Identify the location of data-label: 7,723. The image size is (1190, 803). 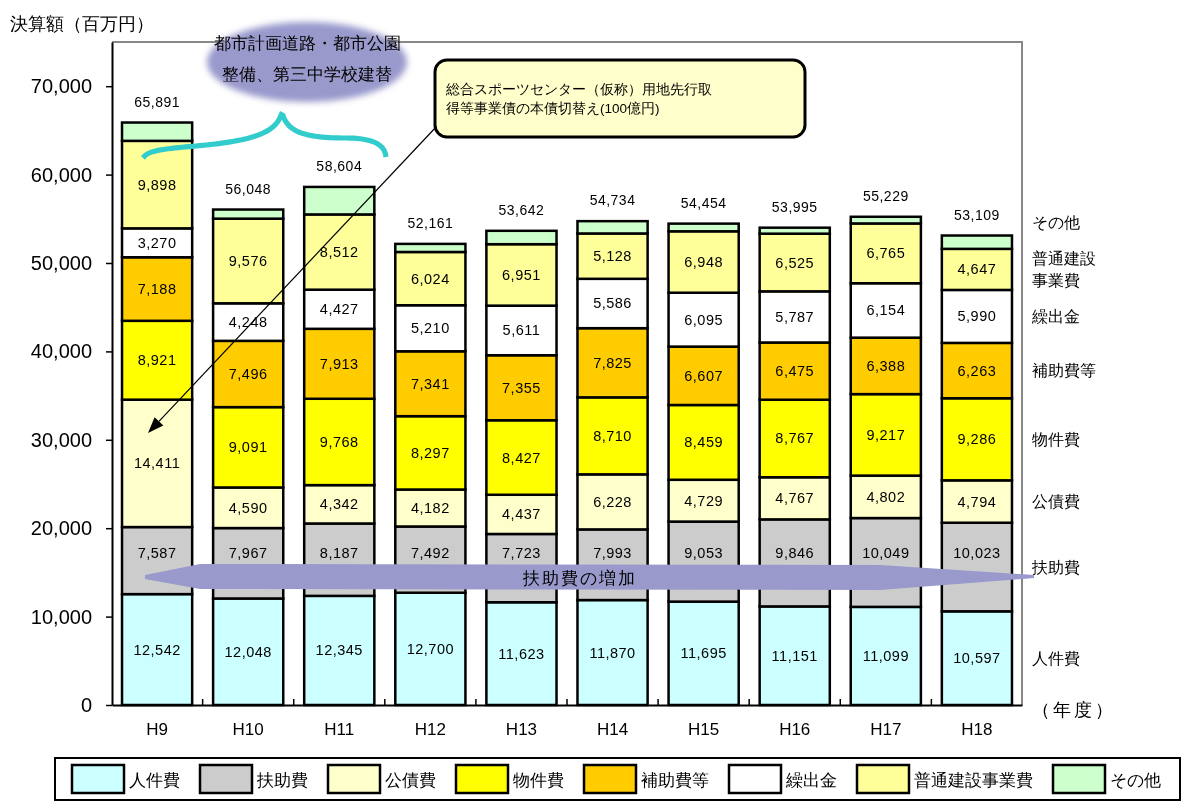
(521, 553).